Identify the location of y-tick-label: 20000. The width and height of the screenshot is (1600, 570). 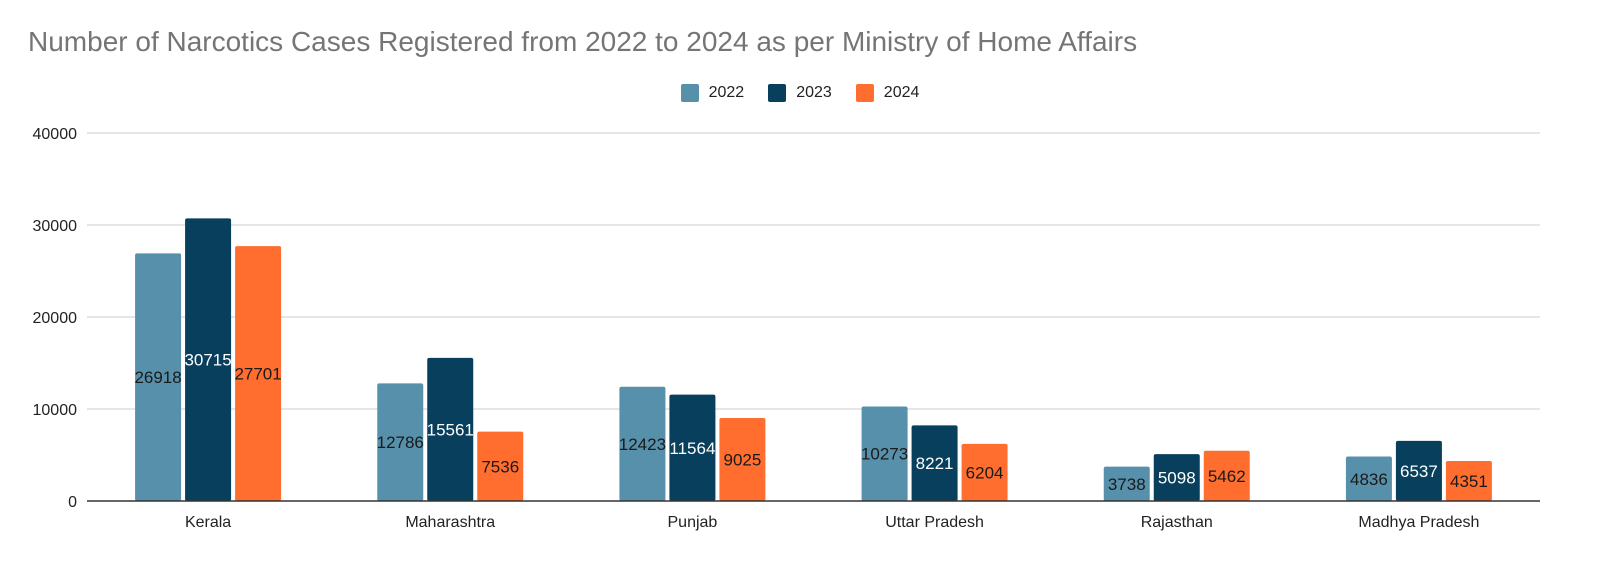
(55, 318).